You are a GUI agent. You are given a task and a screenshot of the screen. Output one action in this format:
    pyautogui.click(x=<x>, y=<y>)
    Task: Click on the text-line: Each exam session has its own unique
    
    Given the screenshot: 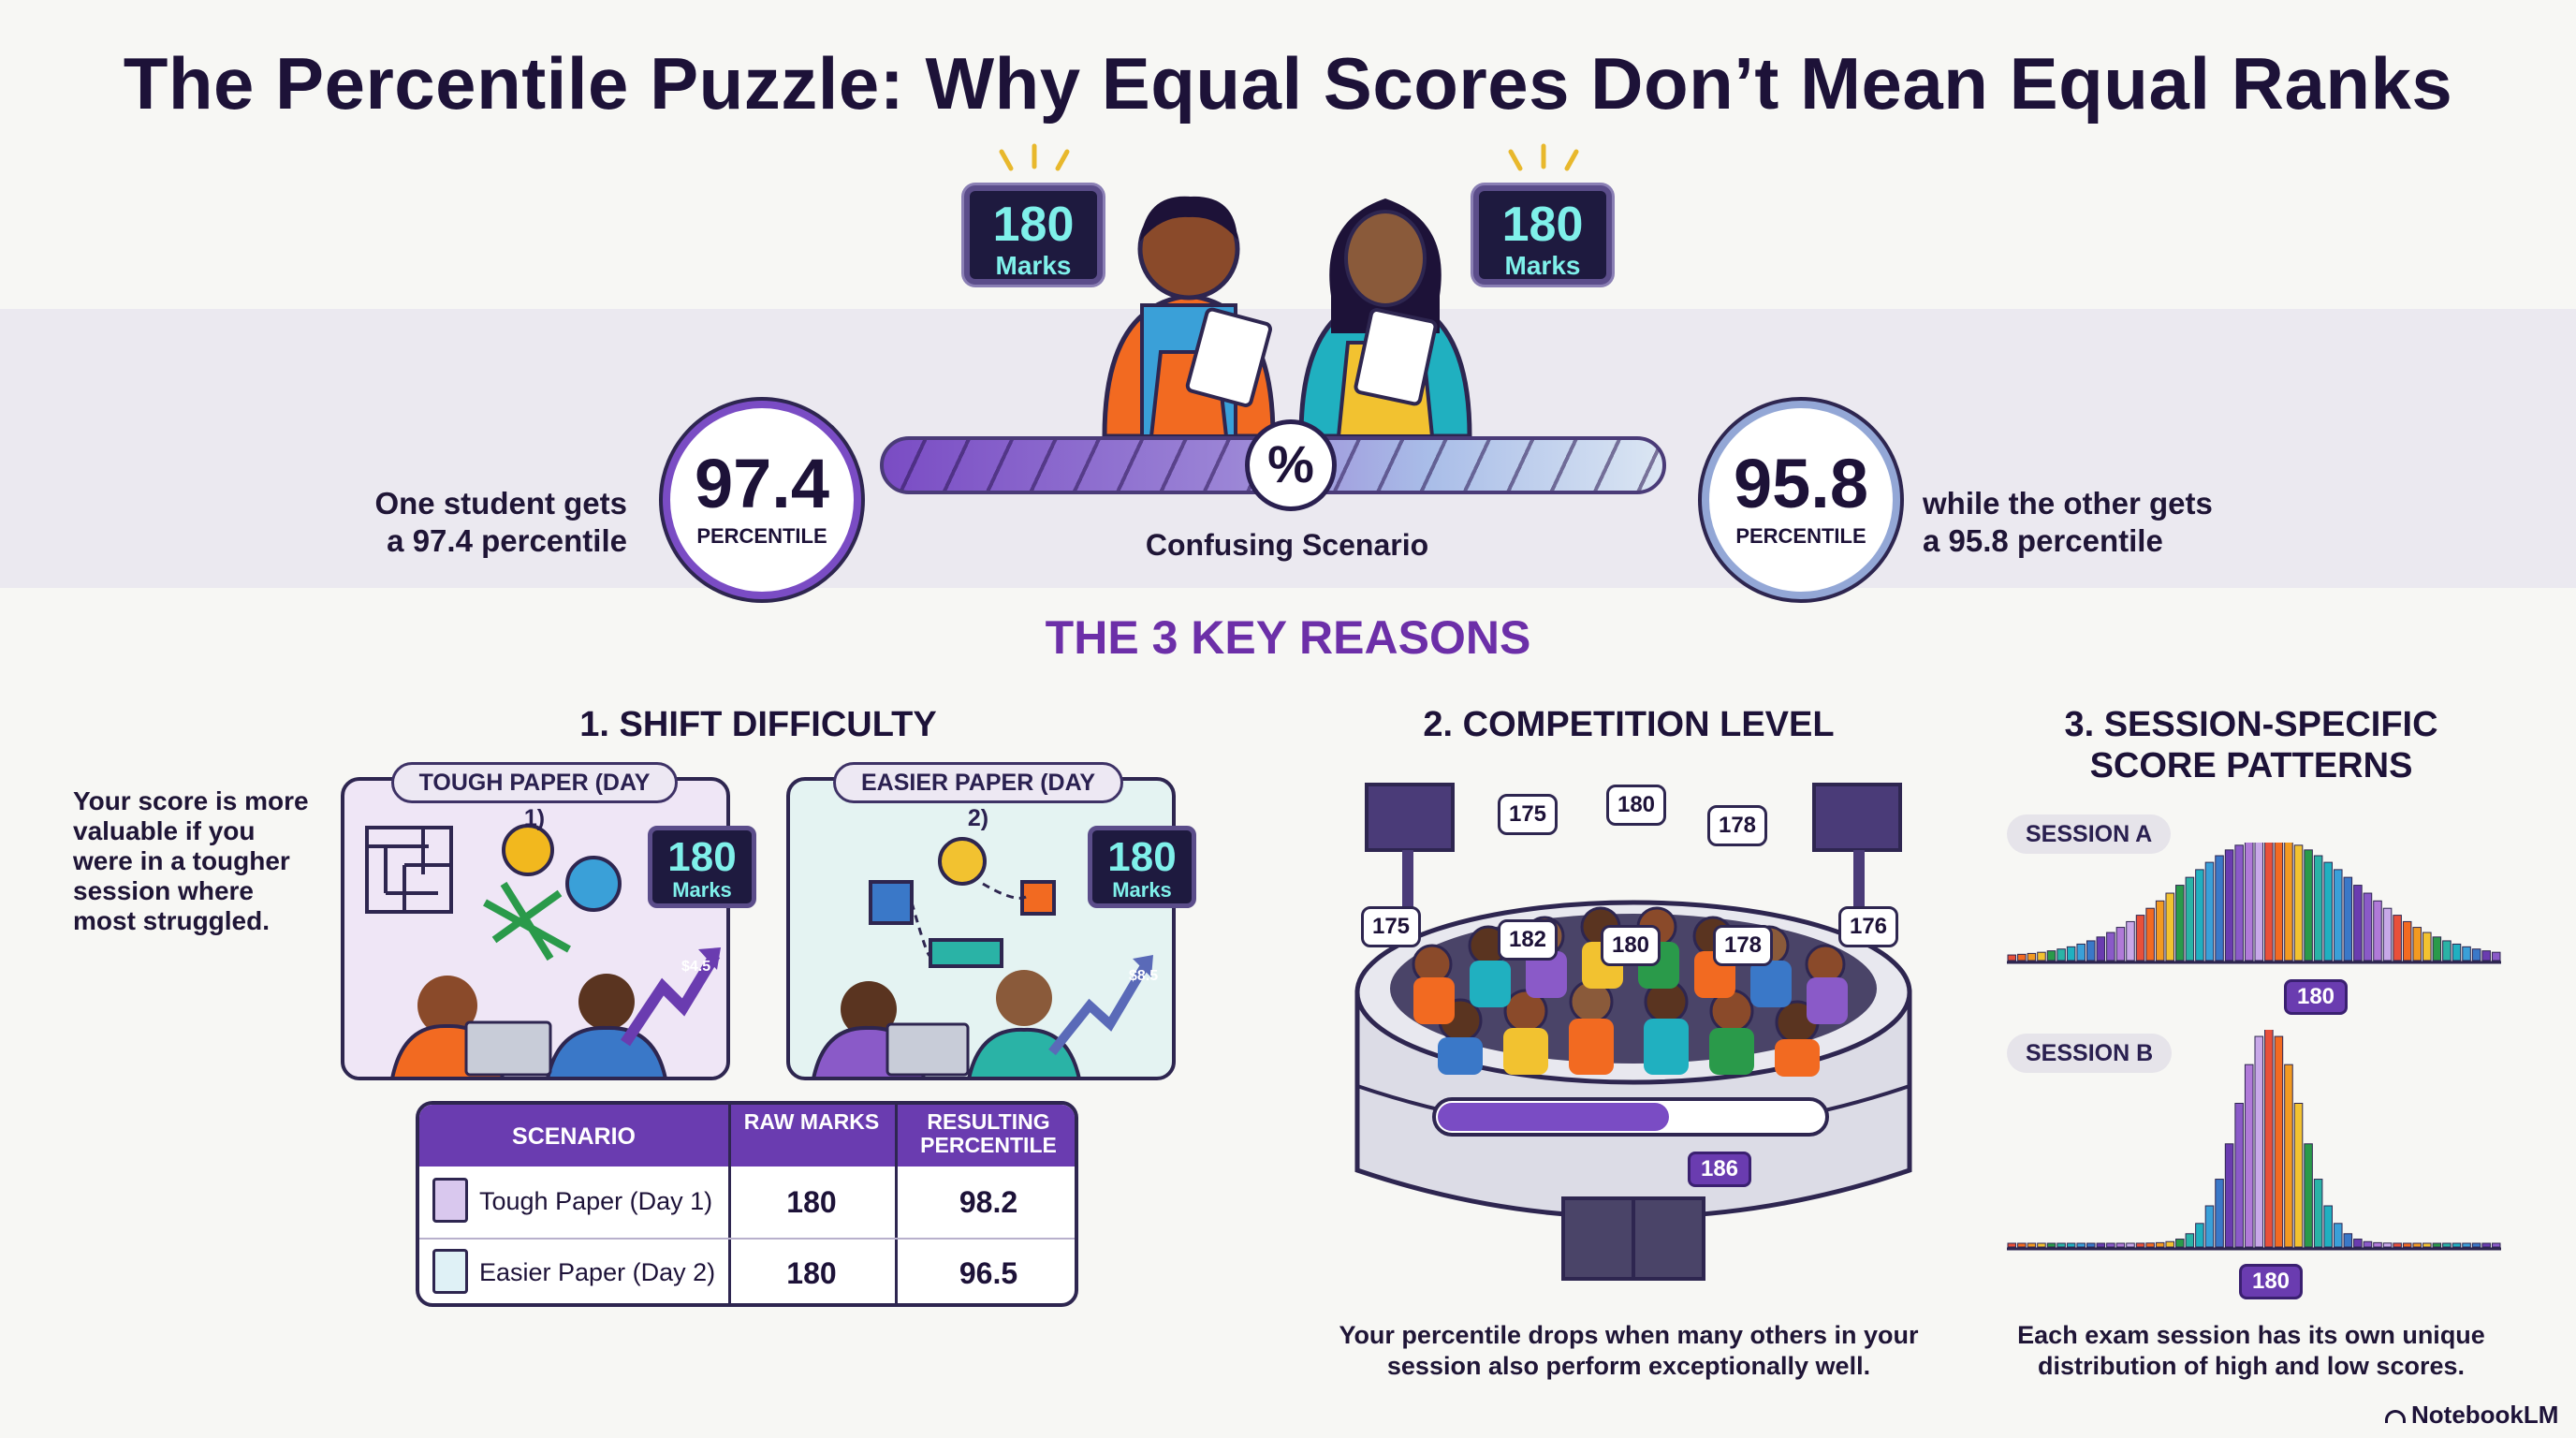 What is the action you would take?
    pyautogui.click(x=2251, y=1335)
    